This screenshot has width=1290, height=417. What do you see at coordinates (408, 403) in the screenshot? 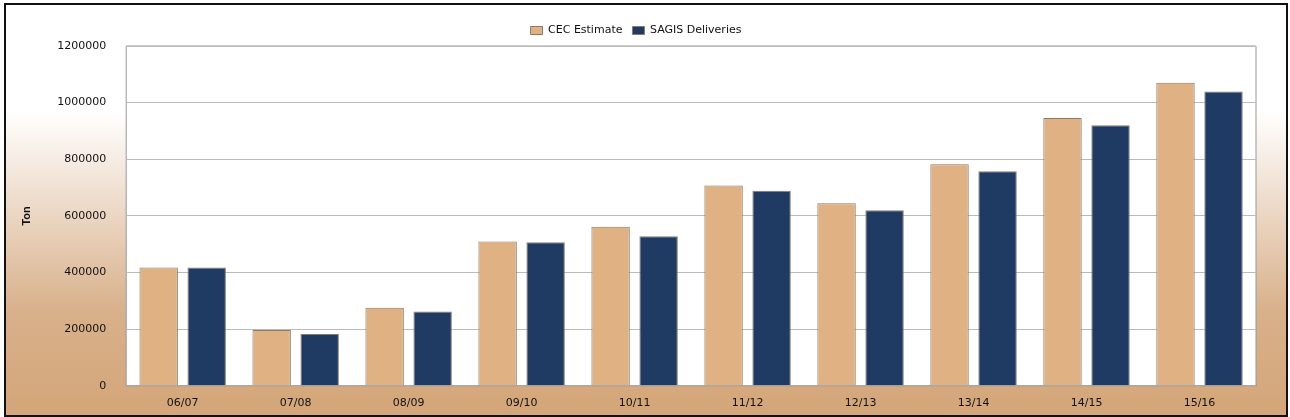
I see `x-tick-label: 08/09` at bounding box center [408, 403].